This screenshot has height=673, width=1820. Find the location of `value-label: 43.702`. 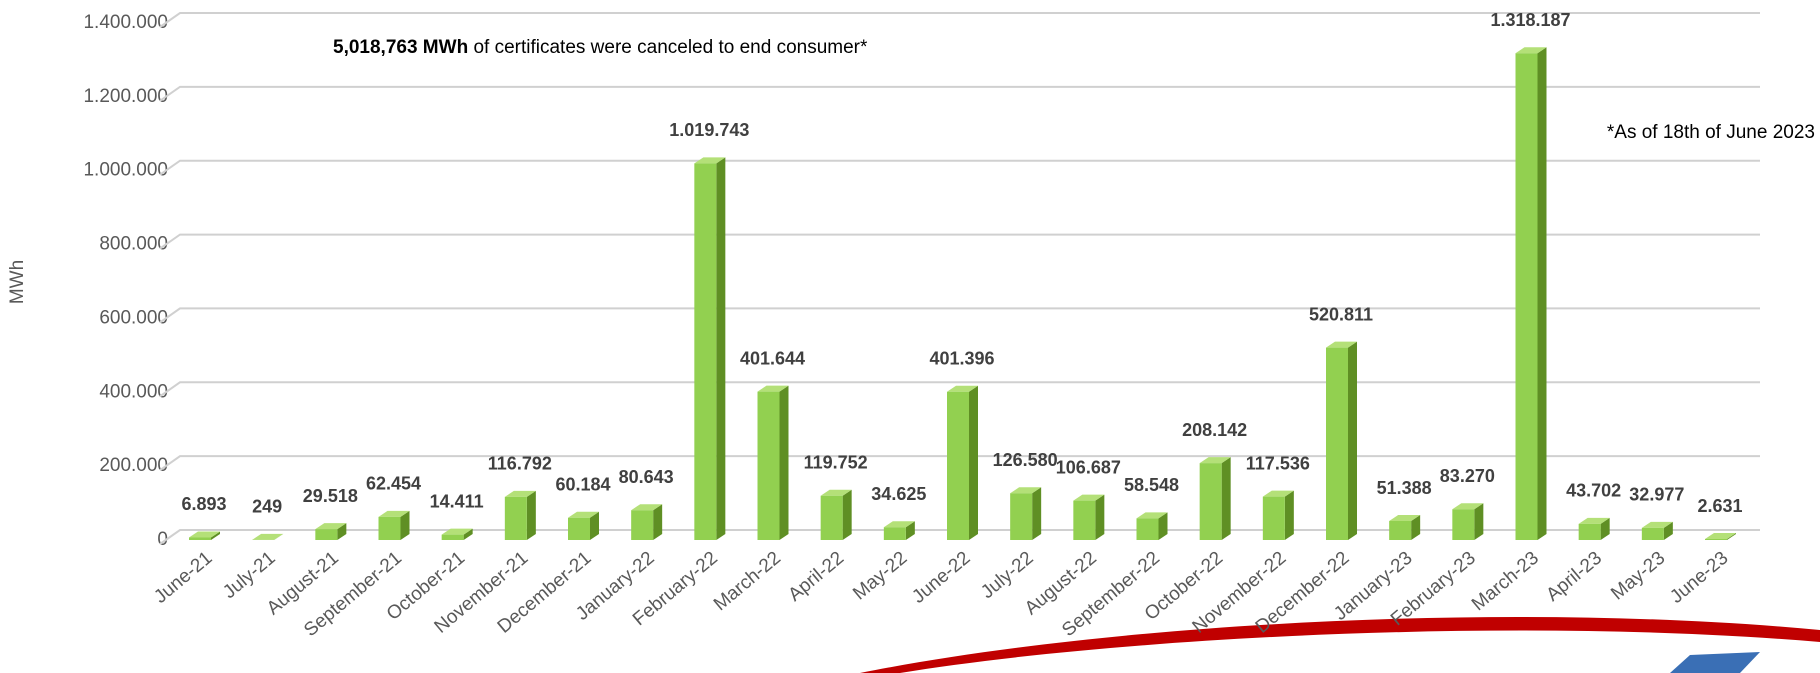

value-label: 43.702 is located at coordinates (1593, 491).